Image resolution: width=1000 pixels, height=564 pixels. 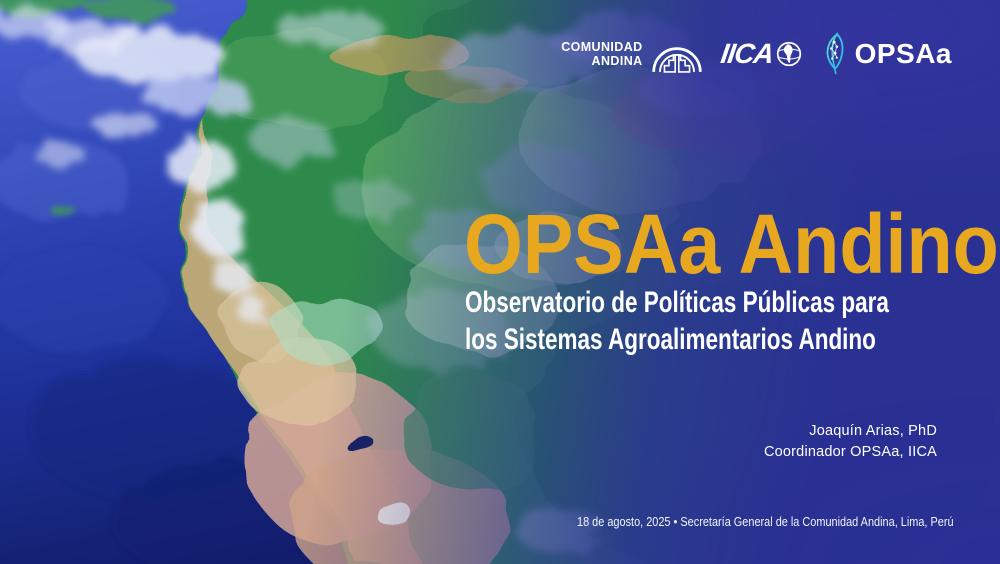 What do you see at coordinates (903, 53) in the screenshot?
I see `opsaa-wordmark: OPSAa` at bounding box center [903, 53].